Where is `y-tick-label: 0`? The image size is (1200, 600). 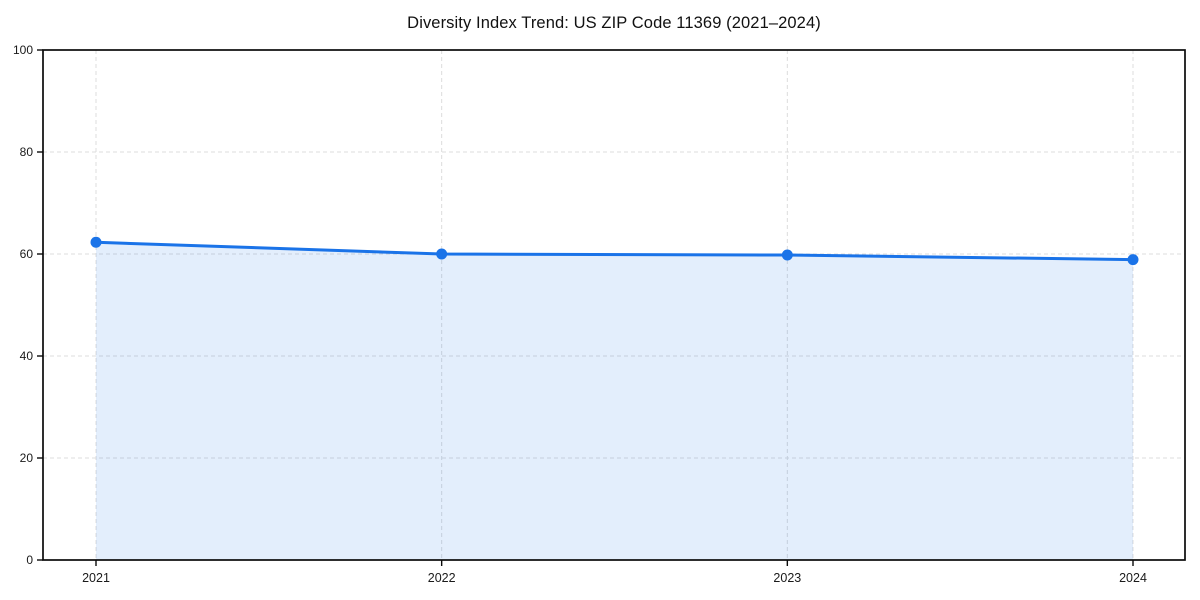 y-tick-label: 0 is located at coordinates (29, 560).